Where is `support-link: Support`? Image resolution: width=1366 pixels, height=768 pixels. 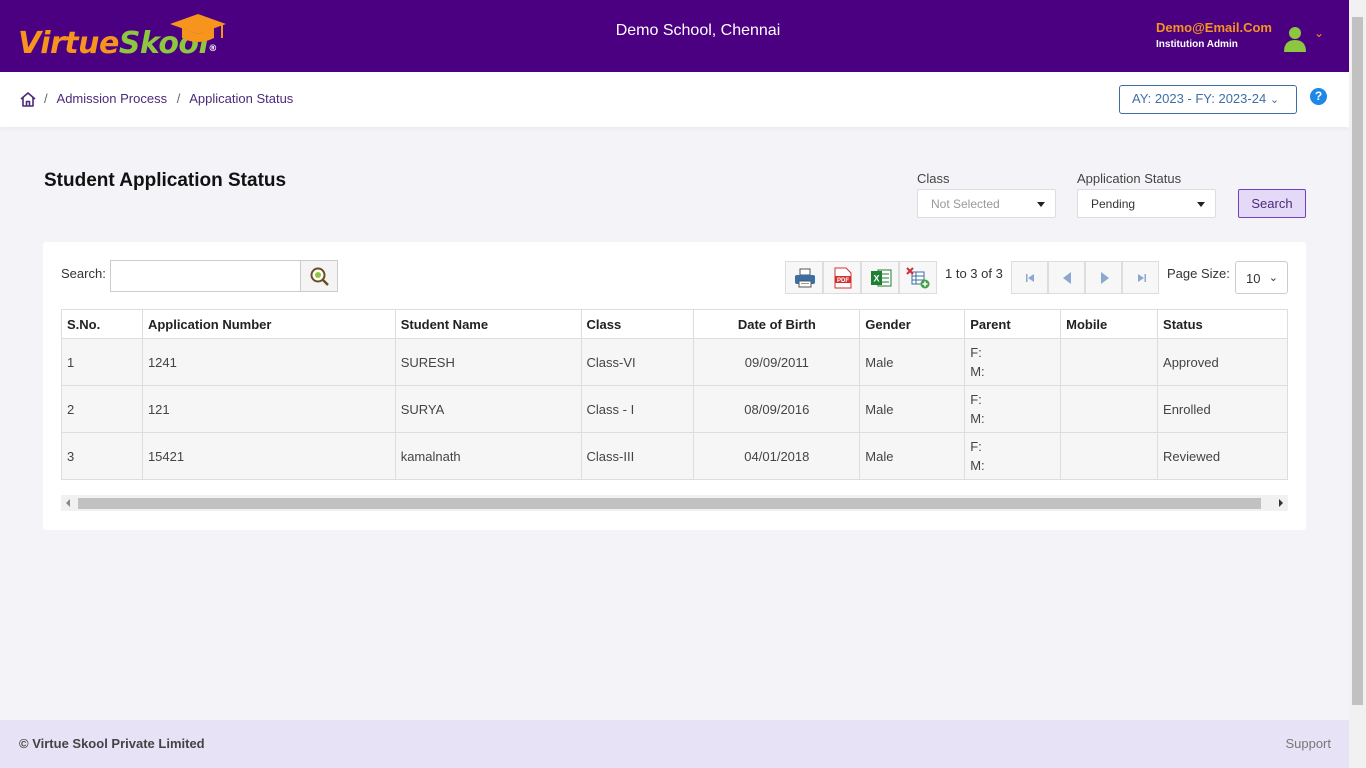 support-link: Support is located at coordinates (1308, 743).